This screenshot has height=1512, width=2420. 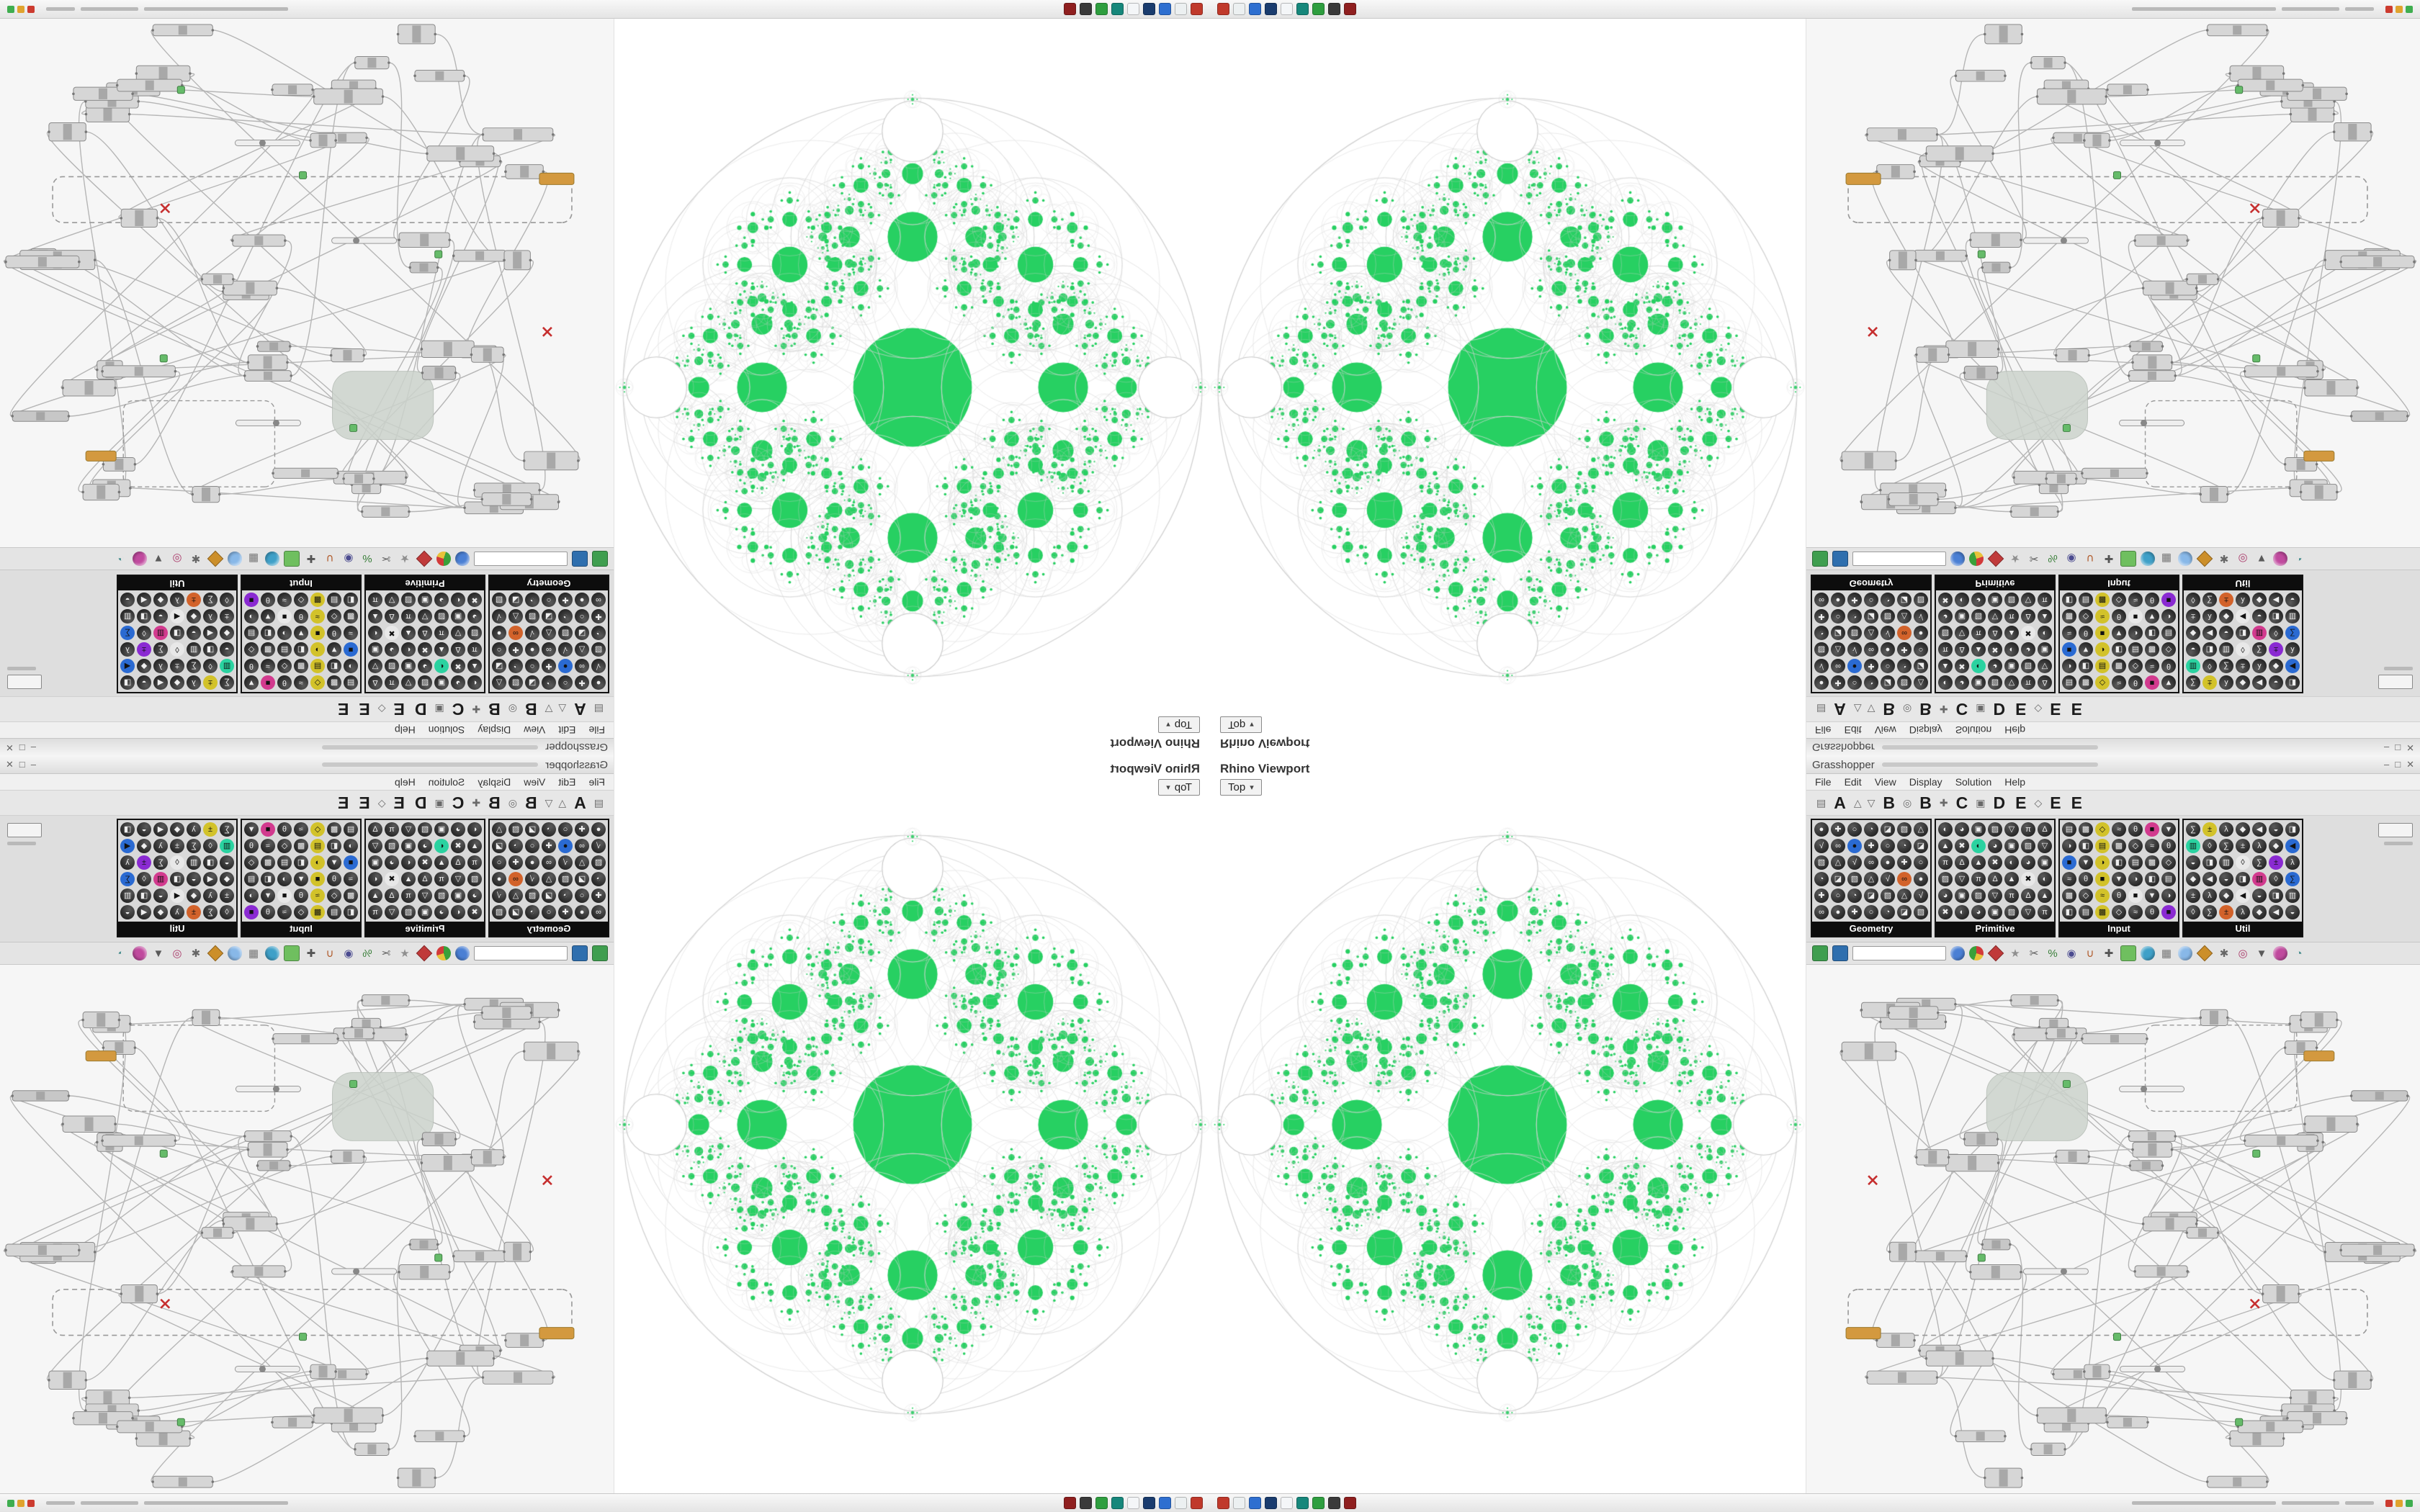 What do you see at coordinates (210, 616) in the screenshot?
I see `component-icon: λ` at bounding box center [210, 616].